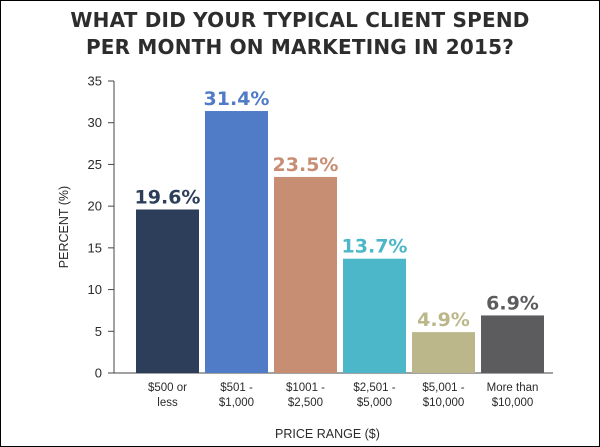 The height and width of the screenshot is (447, 600). I want to click on value-label-2: 31.4%, so click(237, 99).